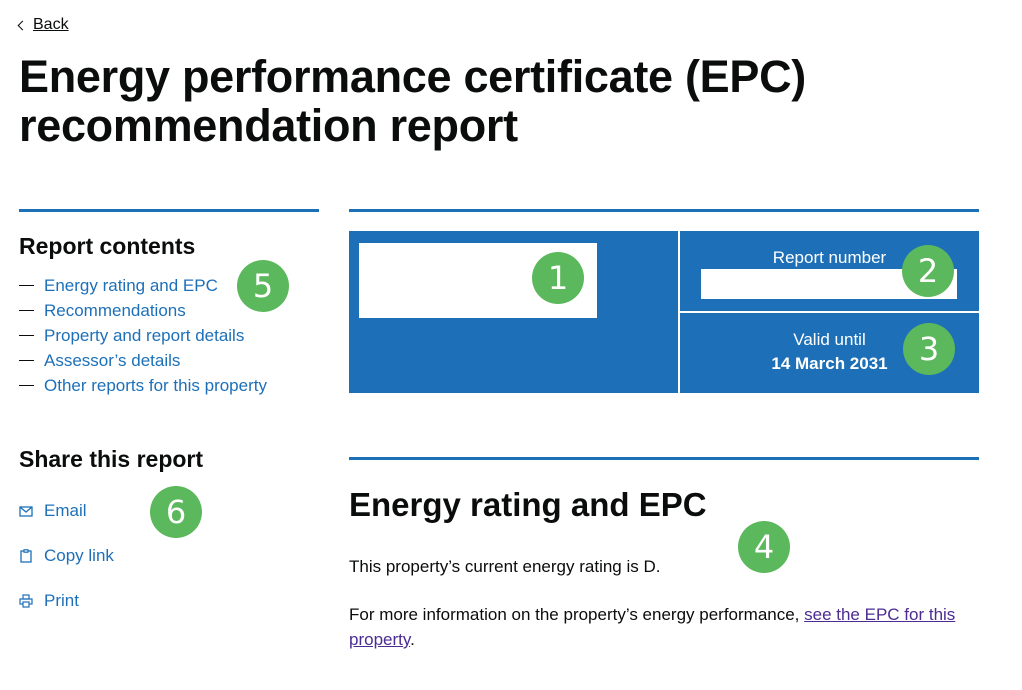 This screenshot has height=690, width=1022. I want to click on share-copy-link-button: Copy link, so click(111, 556).